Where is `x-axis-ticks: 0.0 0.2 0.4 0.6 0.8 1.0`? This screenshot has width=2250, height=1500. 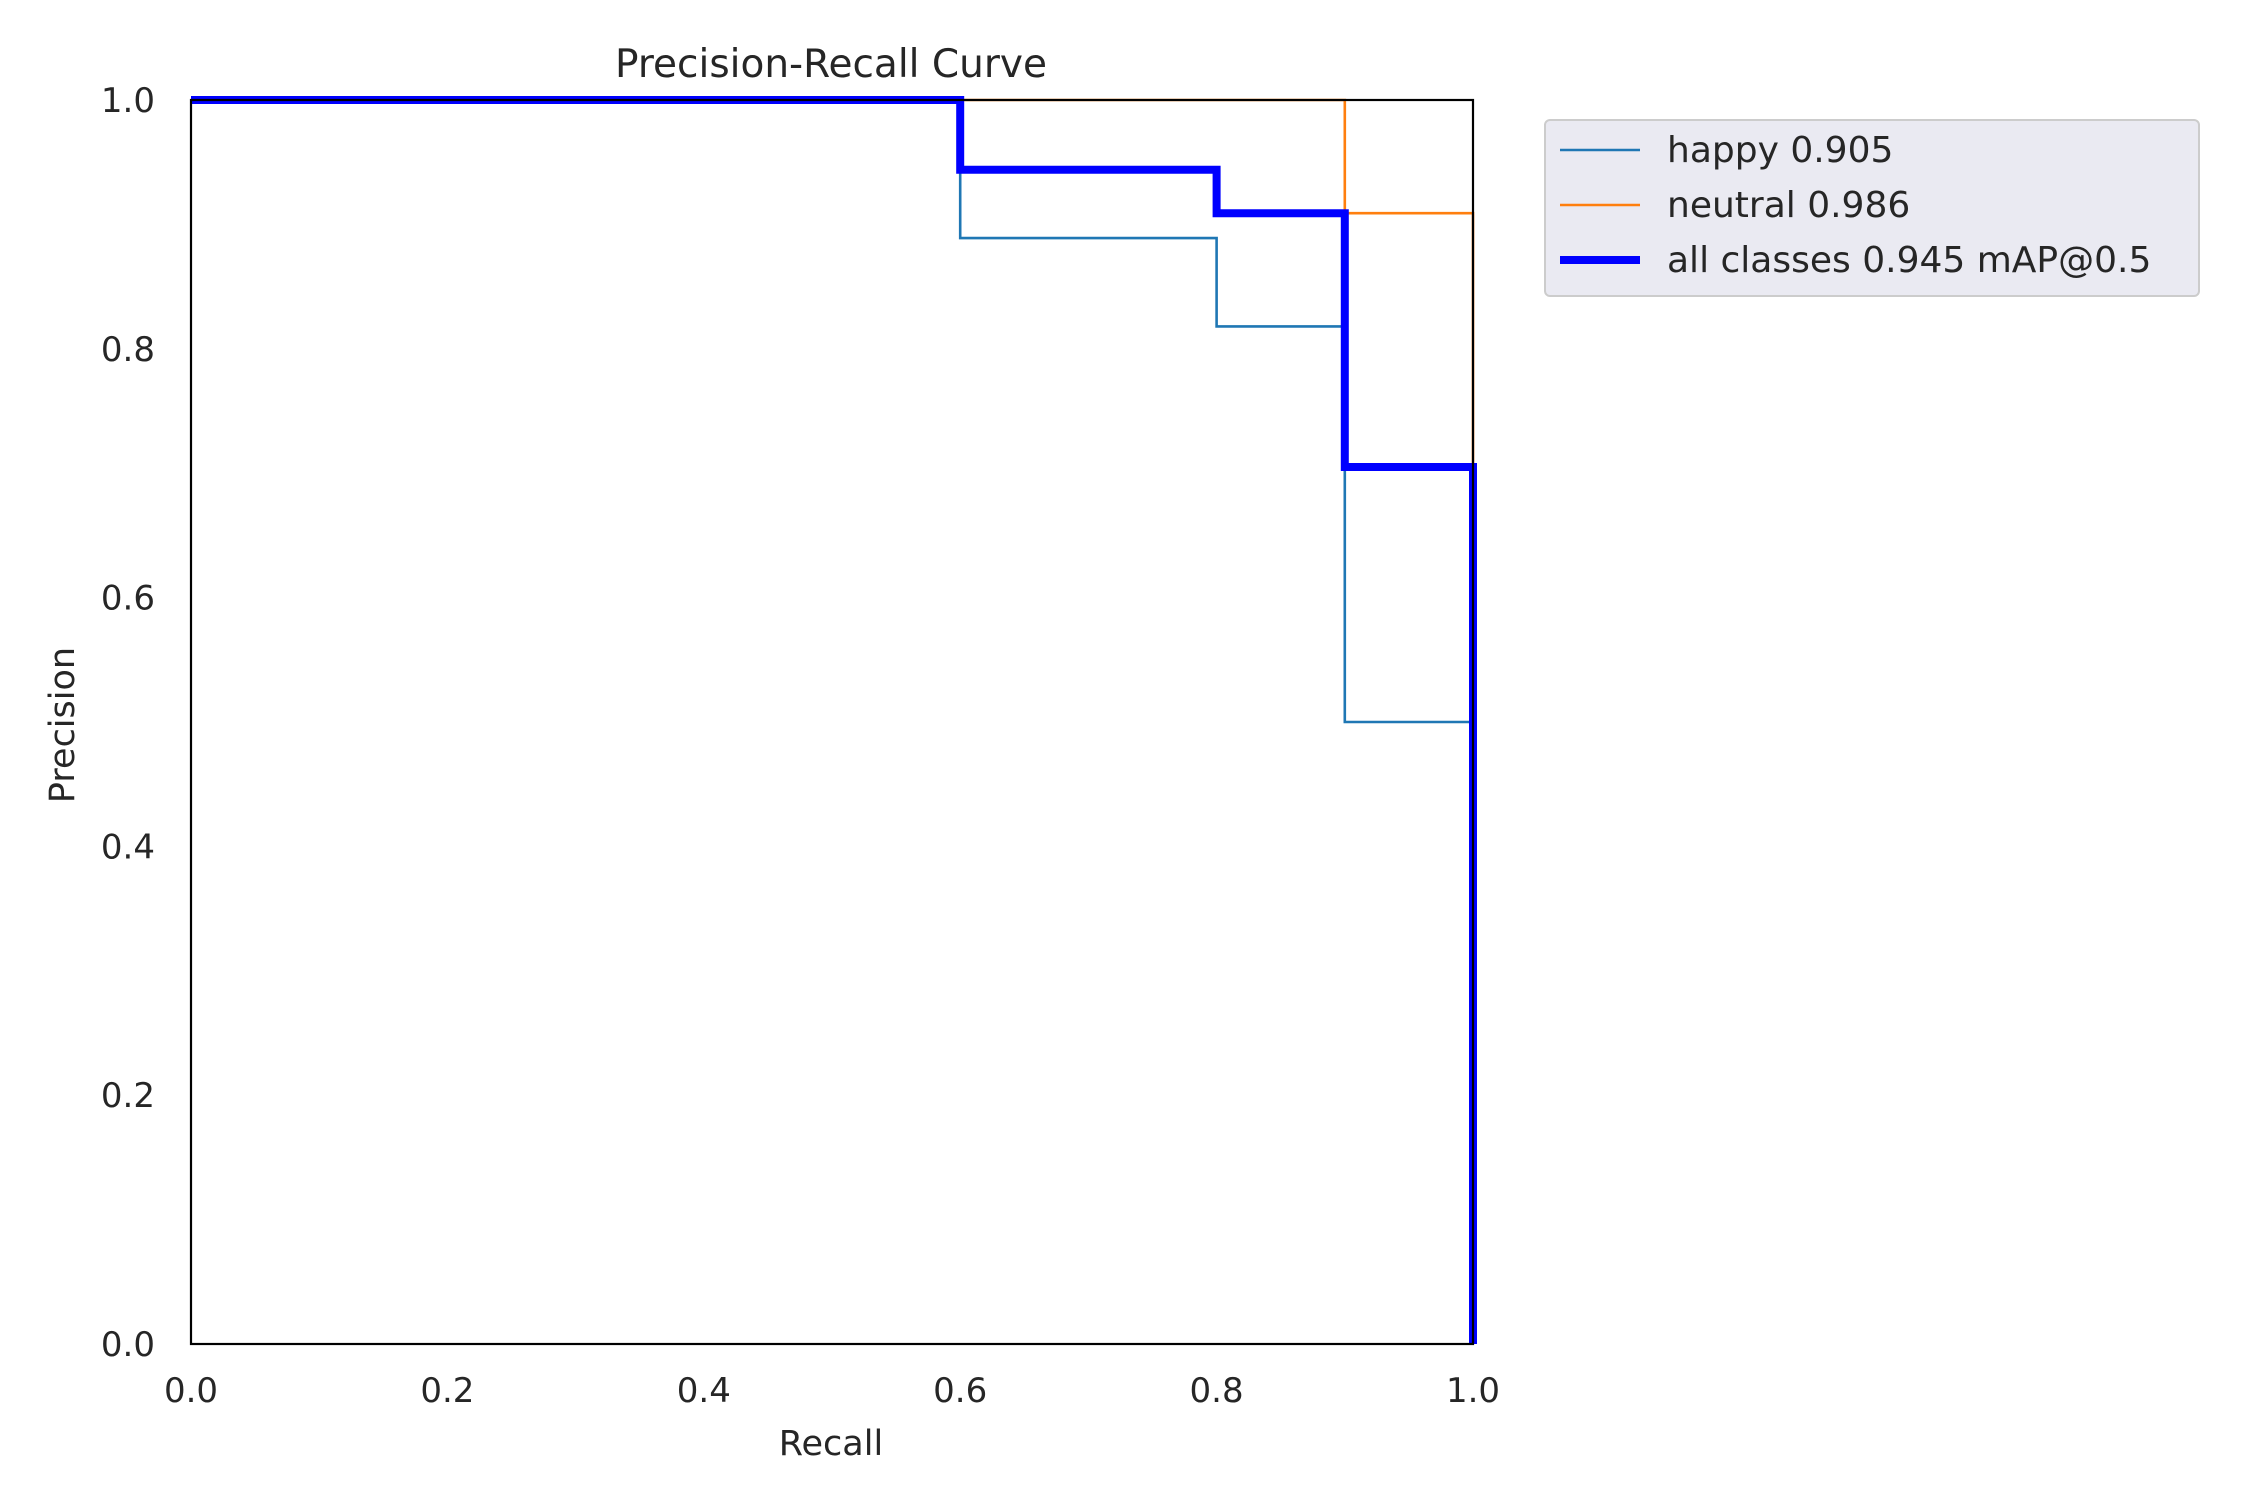 x-axis-ticks: 0.0 0.2 0.4 0.6 0.8 1.0 is located at coordinates (832, 1391).